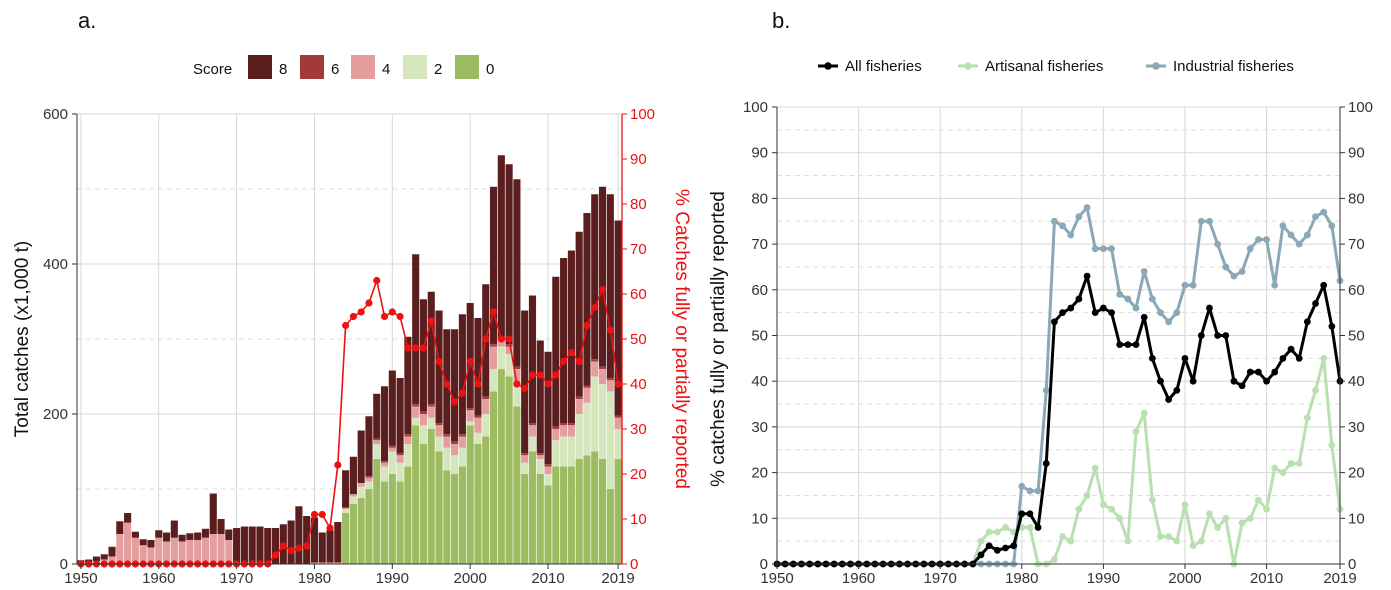  What do you see at coordinates (386, 69) in the screenshot?
I see `legend-label-score-4: 4` at bounding box center [386, 69].